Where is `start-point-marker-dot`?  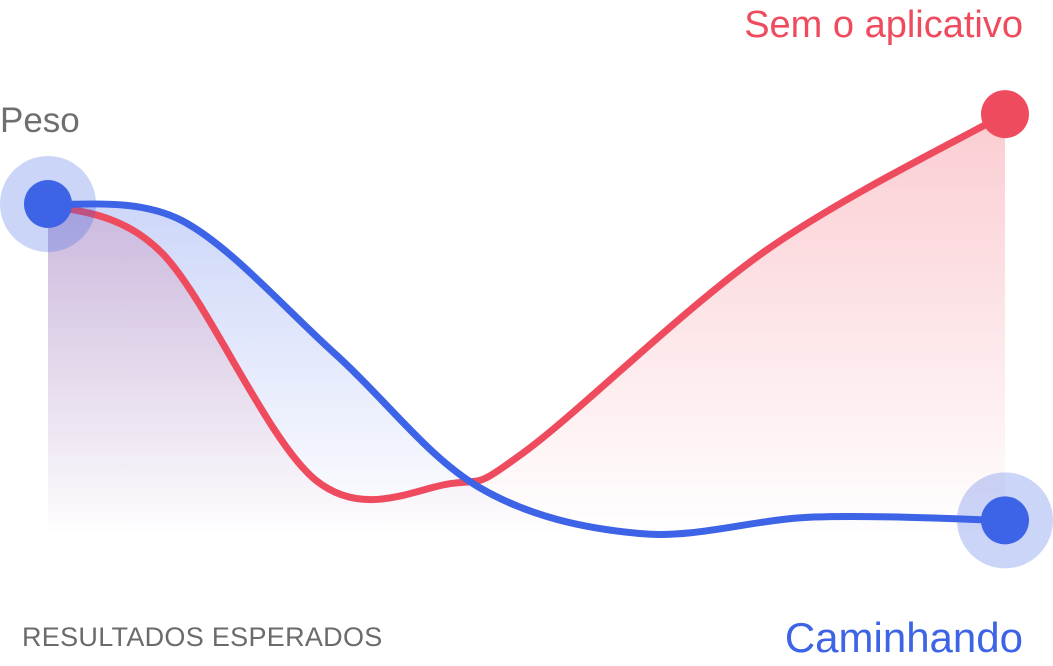 start-point-marker-dot is located at coordinates (48, 204).